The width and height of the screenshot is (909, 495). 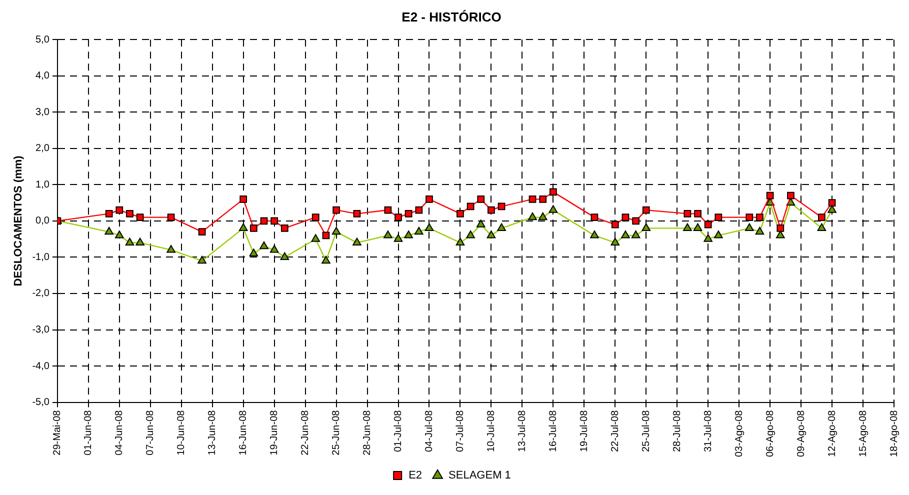 I want to click on legend-label: E2, so click(x=415, y=476).